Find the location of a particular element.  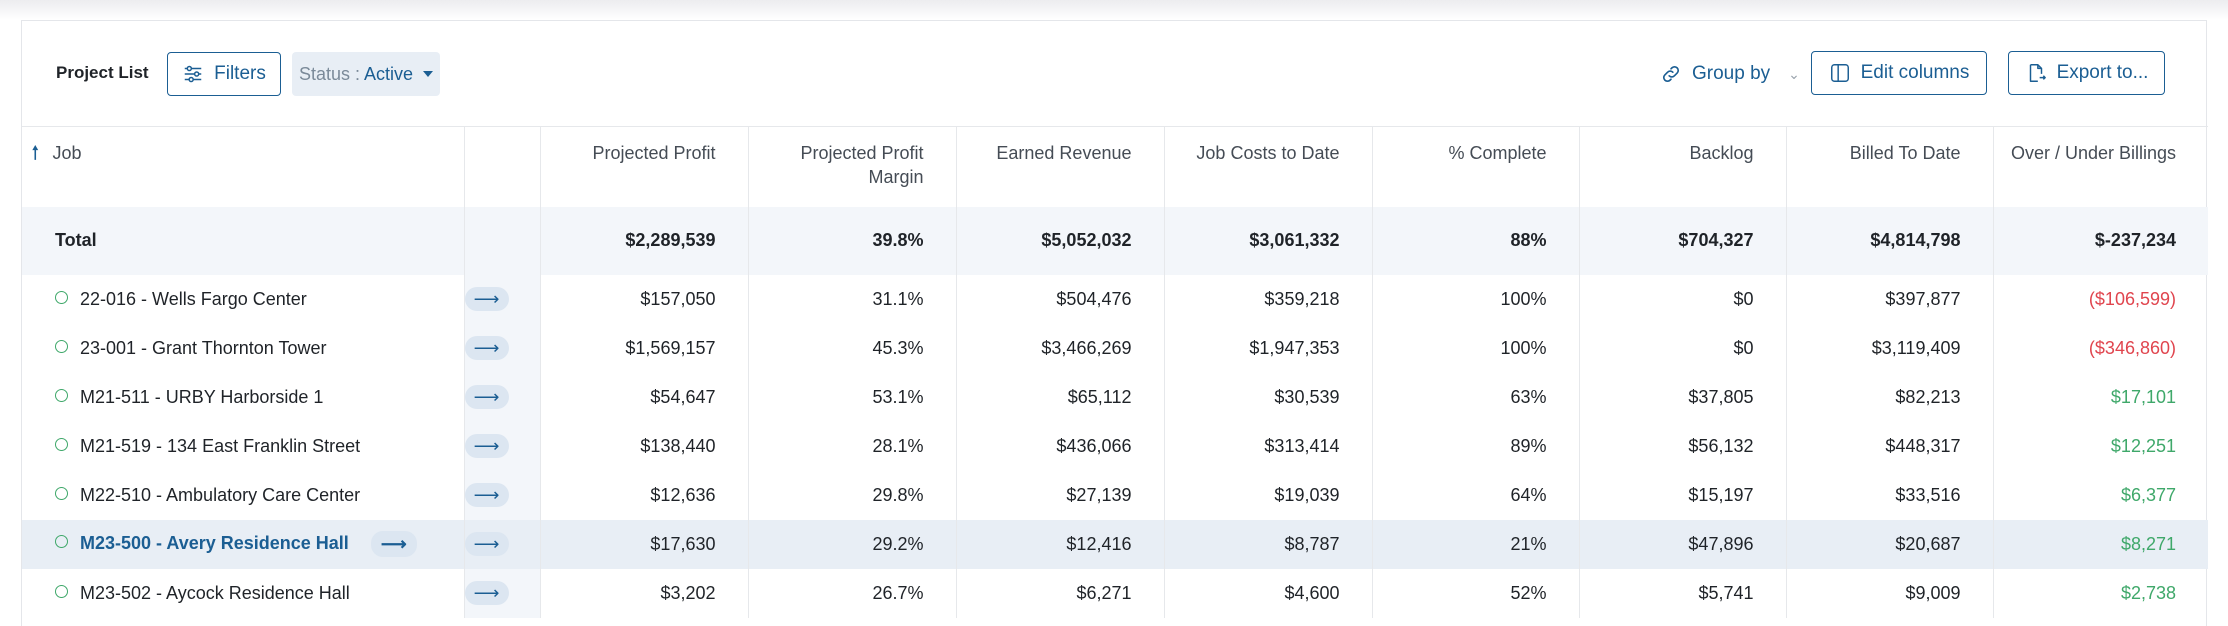

page-top-shadow is located at coordinates (1114, 10).